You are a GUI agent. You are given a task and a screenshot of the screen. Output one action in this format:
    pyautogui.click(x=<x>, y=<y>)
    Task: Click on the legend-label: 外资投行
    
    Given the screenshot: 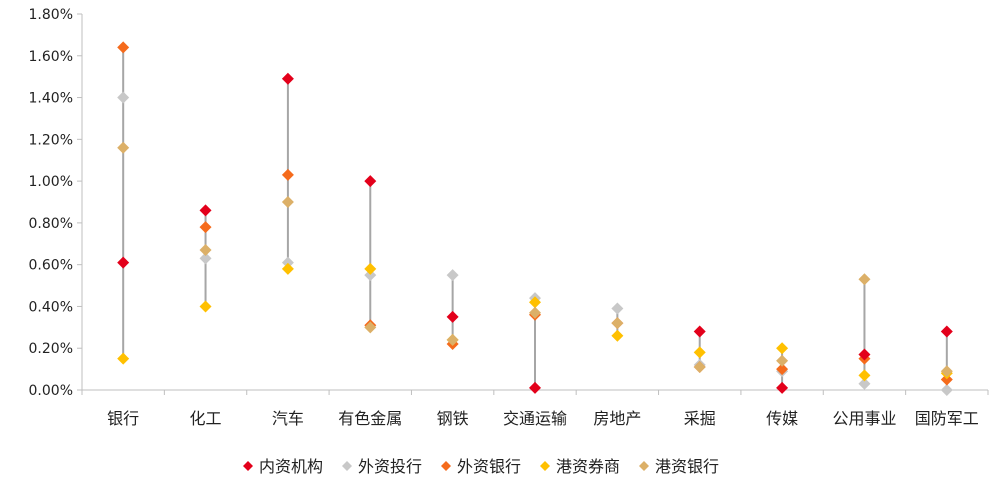 What is the action you would take?
    pyautogui.click(x=390, y=466)
    